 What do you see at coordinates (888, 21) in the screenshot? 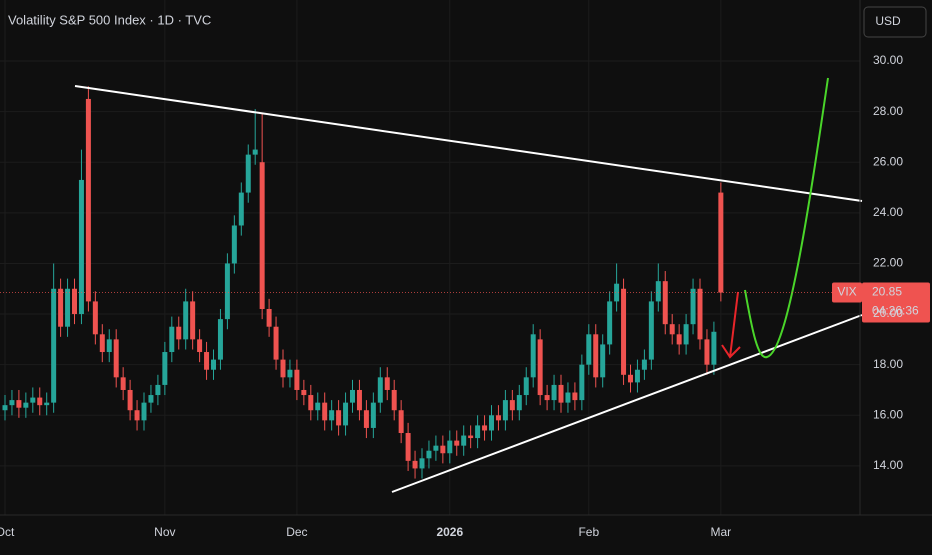
I see `currency-label: USD` at bounding box center [888, 21].